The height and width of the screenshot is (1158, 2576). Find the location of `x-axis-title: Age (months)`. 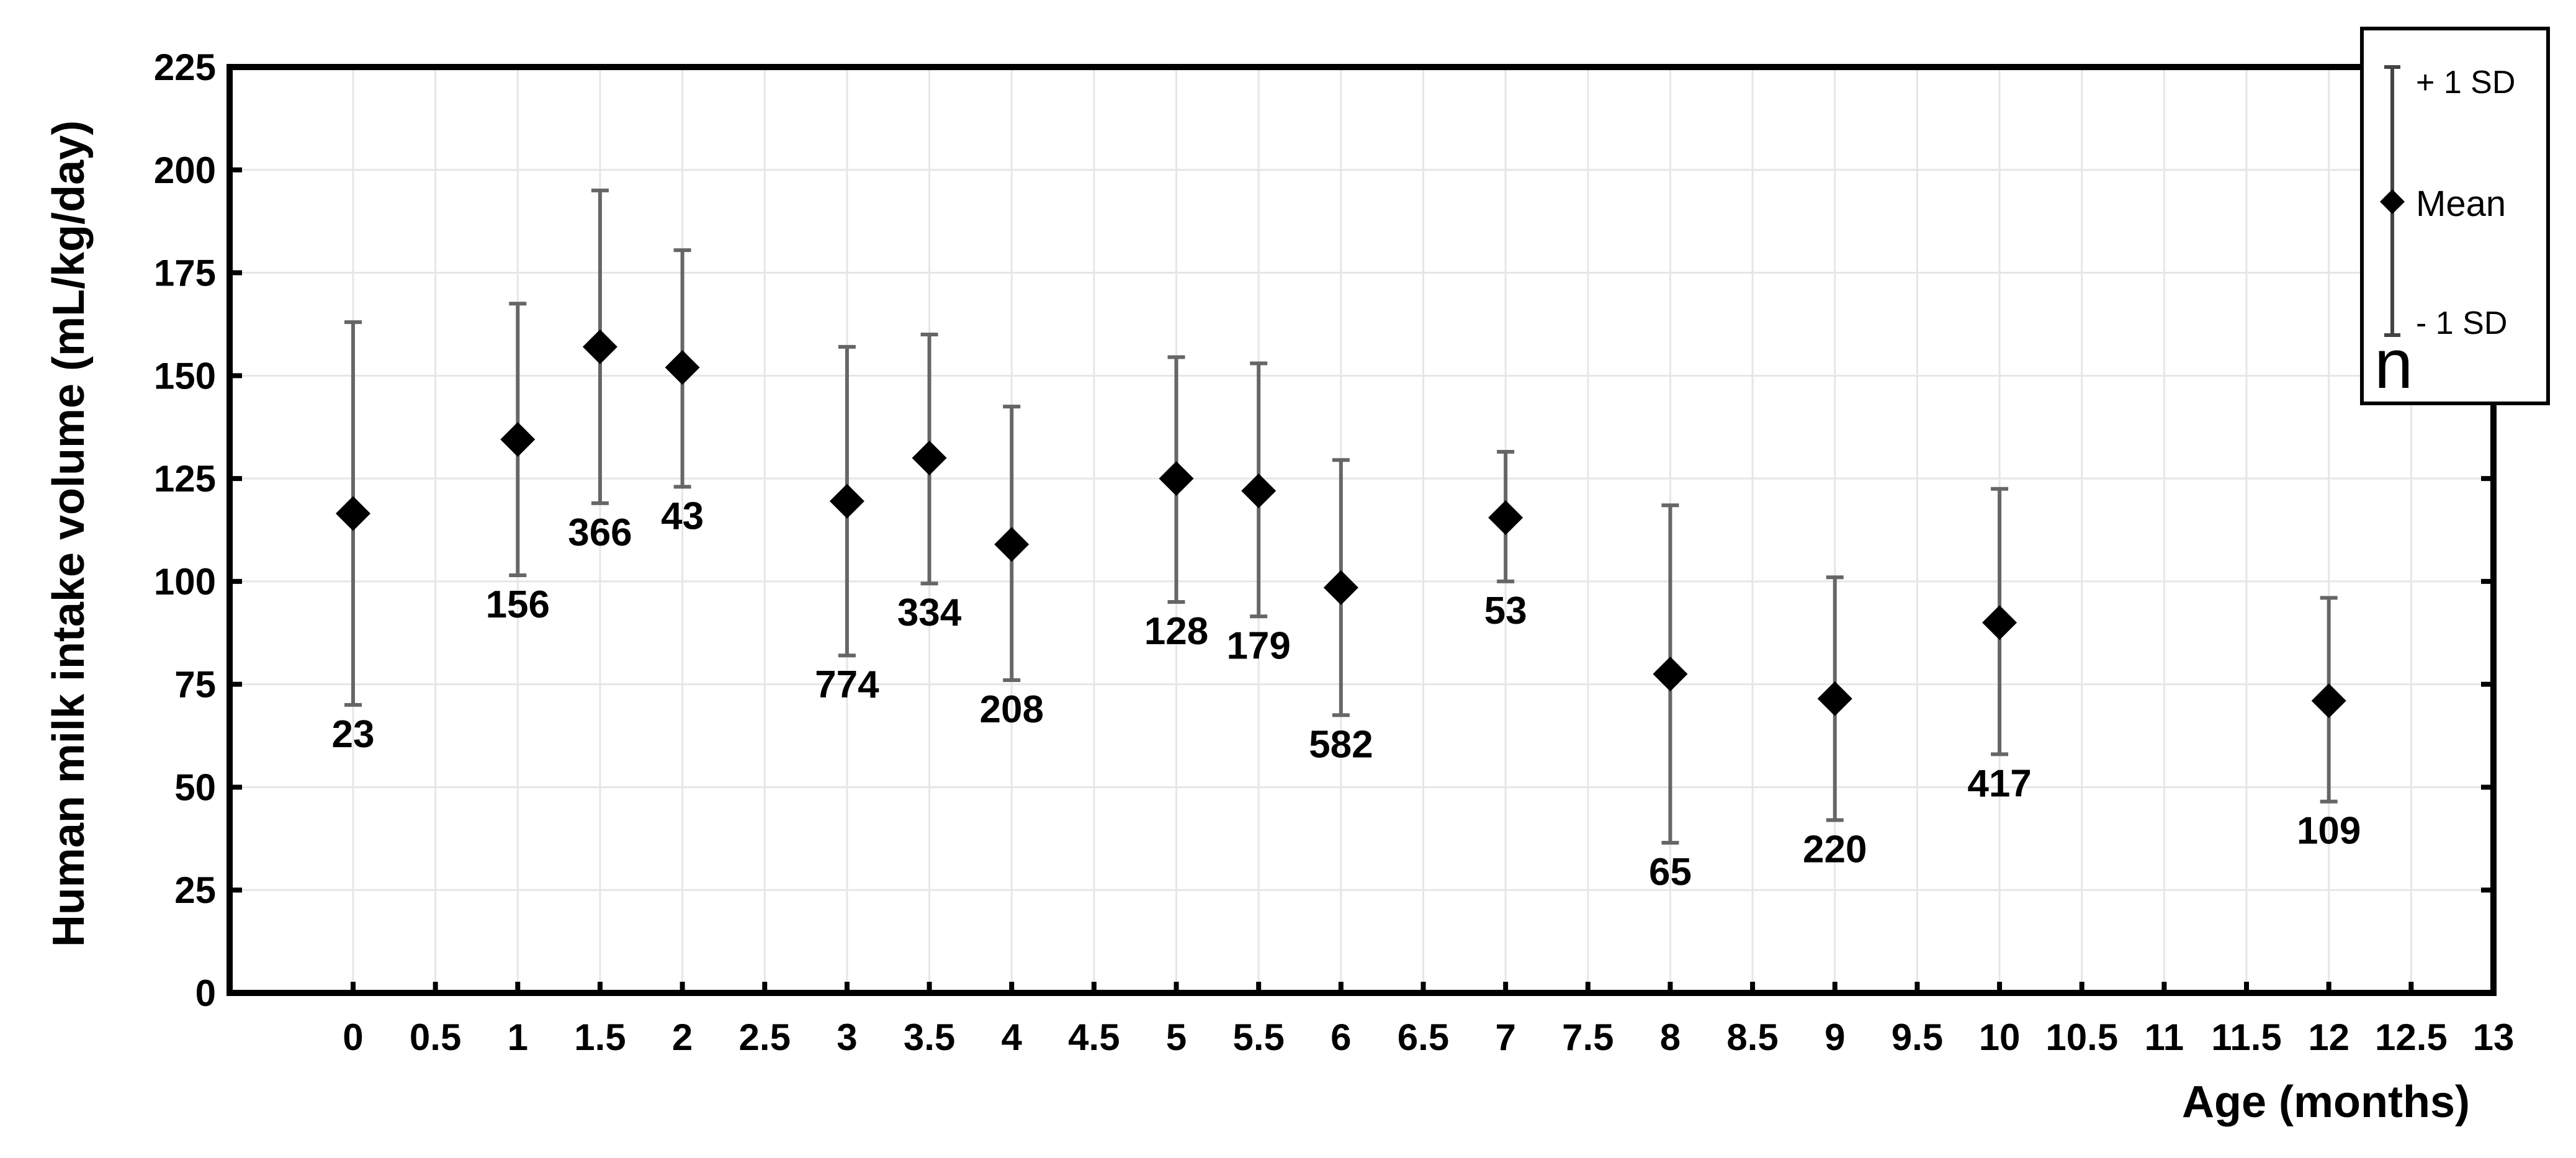

x-axis-title: Age (months) is located at coordinates (2326, 1102).